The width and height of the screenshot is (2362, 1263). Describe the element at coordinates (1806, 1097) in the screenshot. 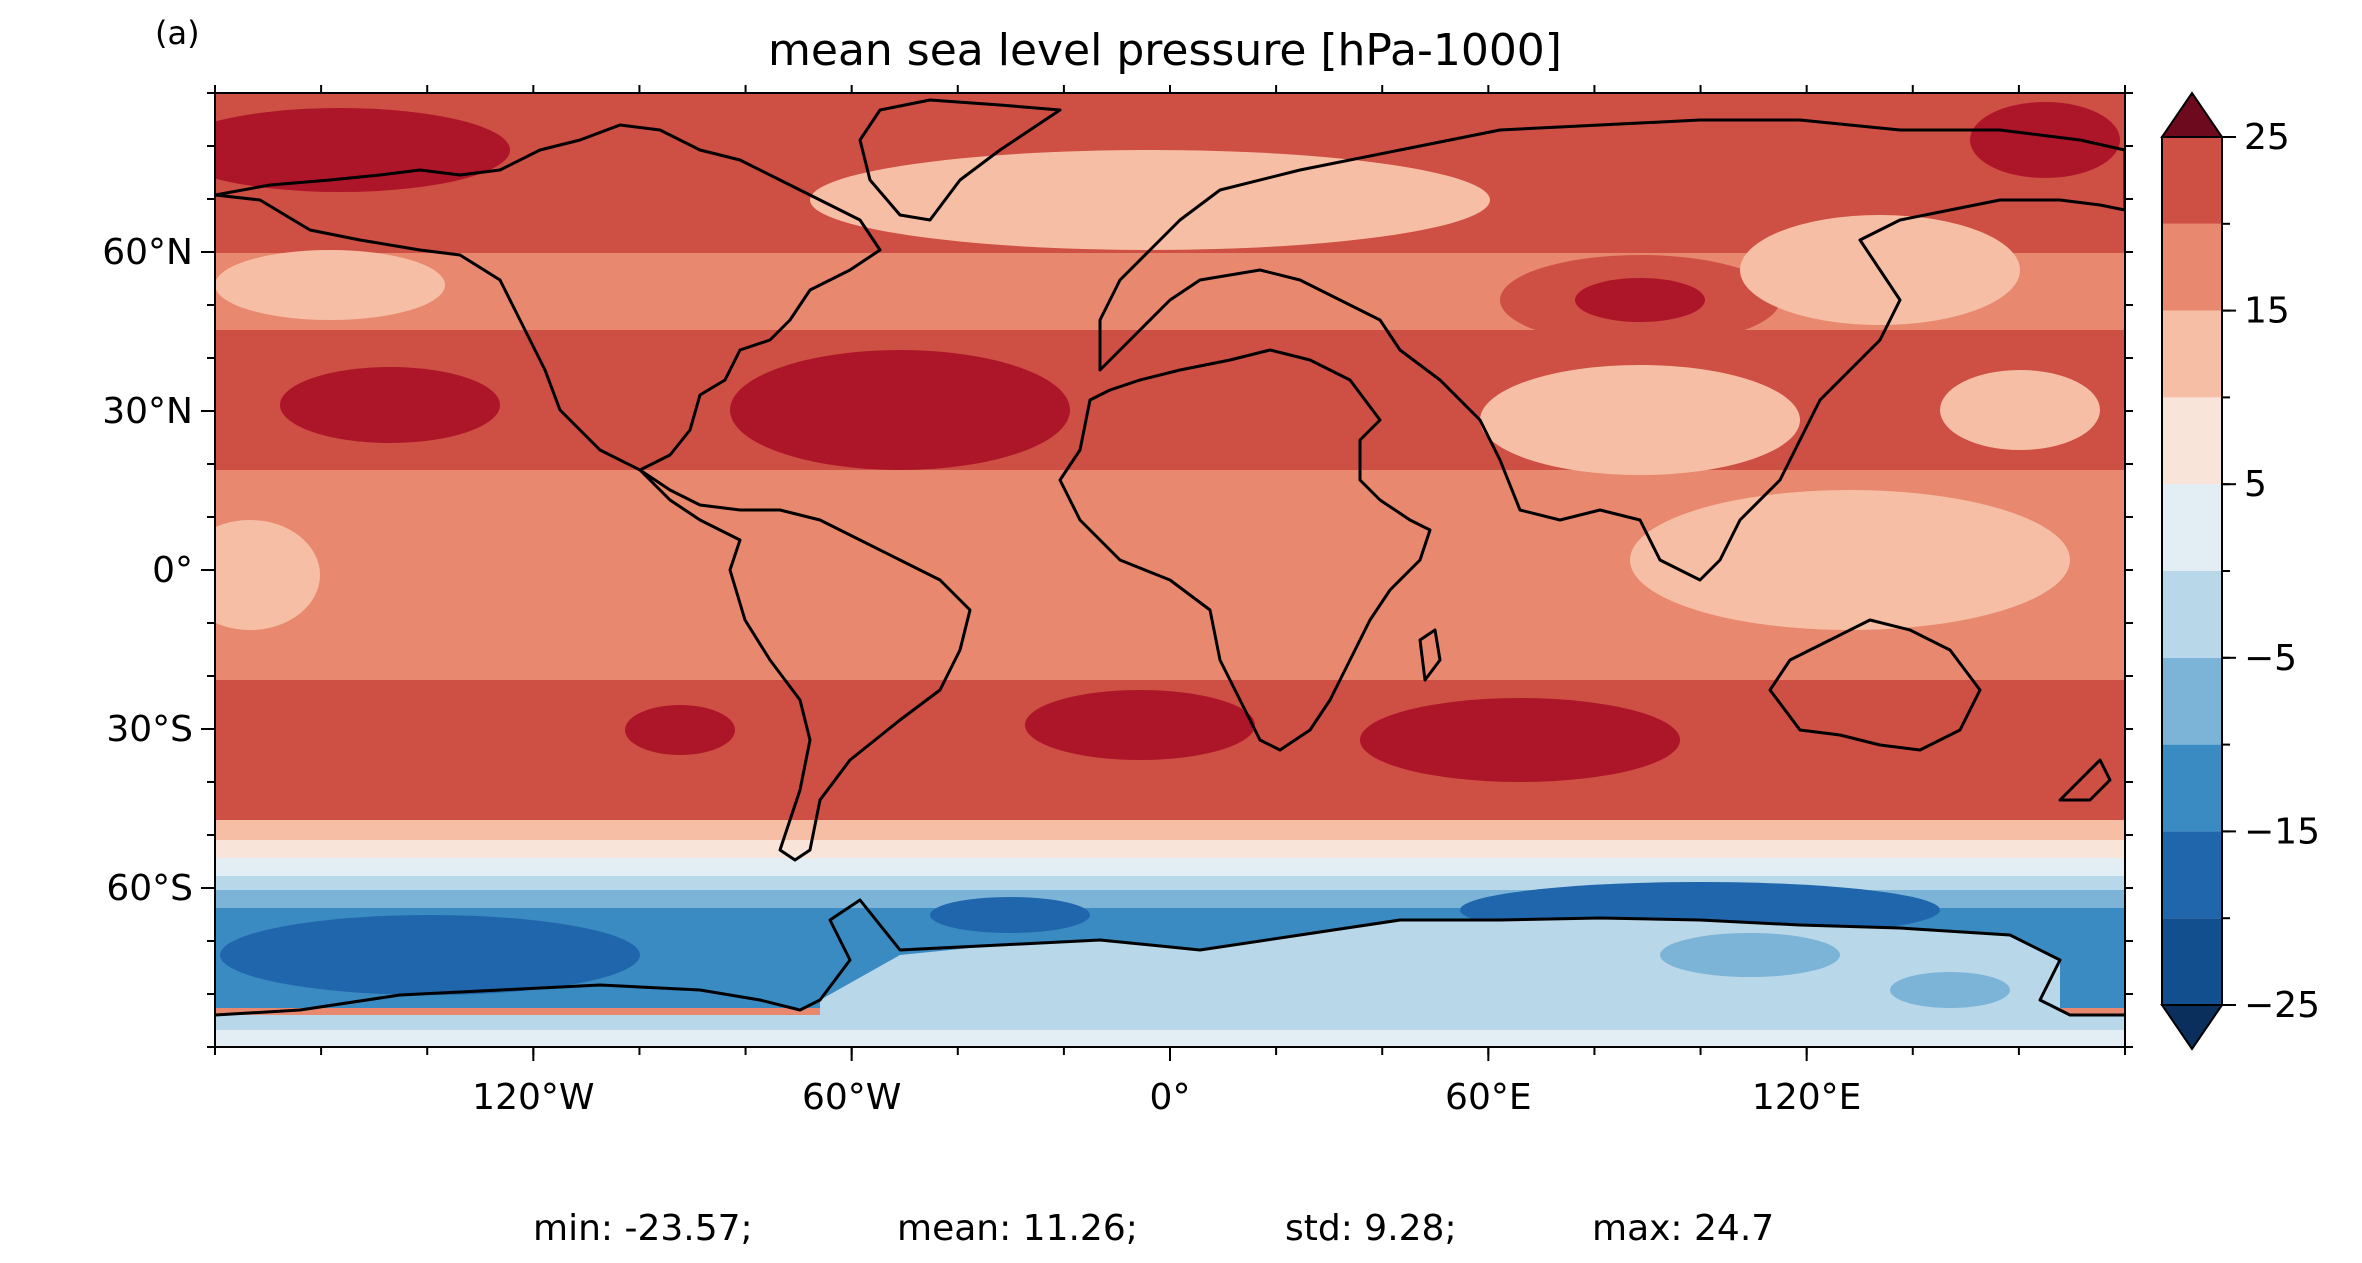

I see `lon-tick-label: 120°E` at that location.